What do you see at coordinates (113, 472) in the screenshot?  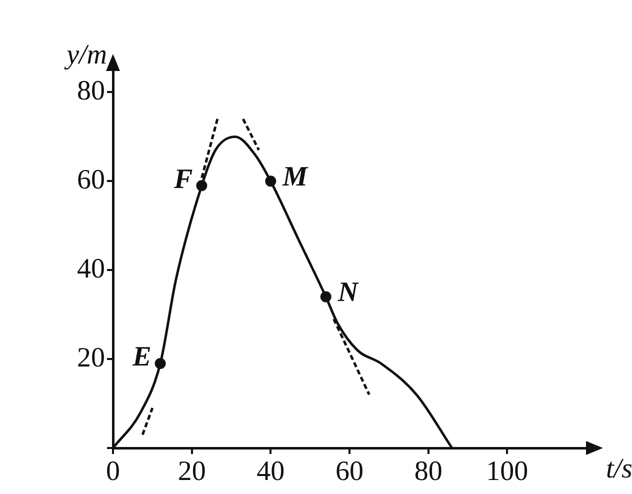 I see `x-tick-label: 0` at bounding box center [113, 472].